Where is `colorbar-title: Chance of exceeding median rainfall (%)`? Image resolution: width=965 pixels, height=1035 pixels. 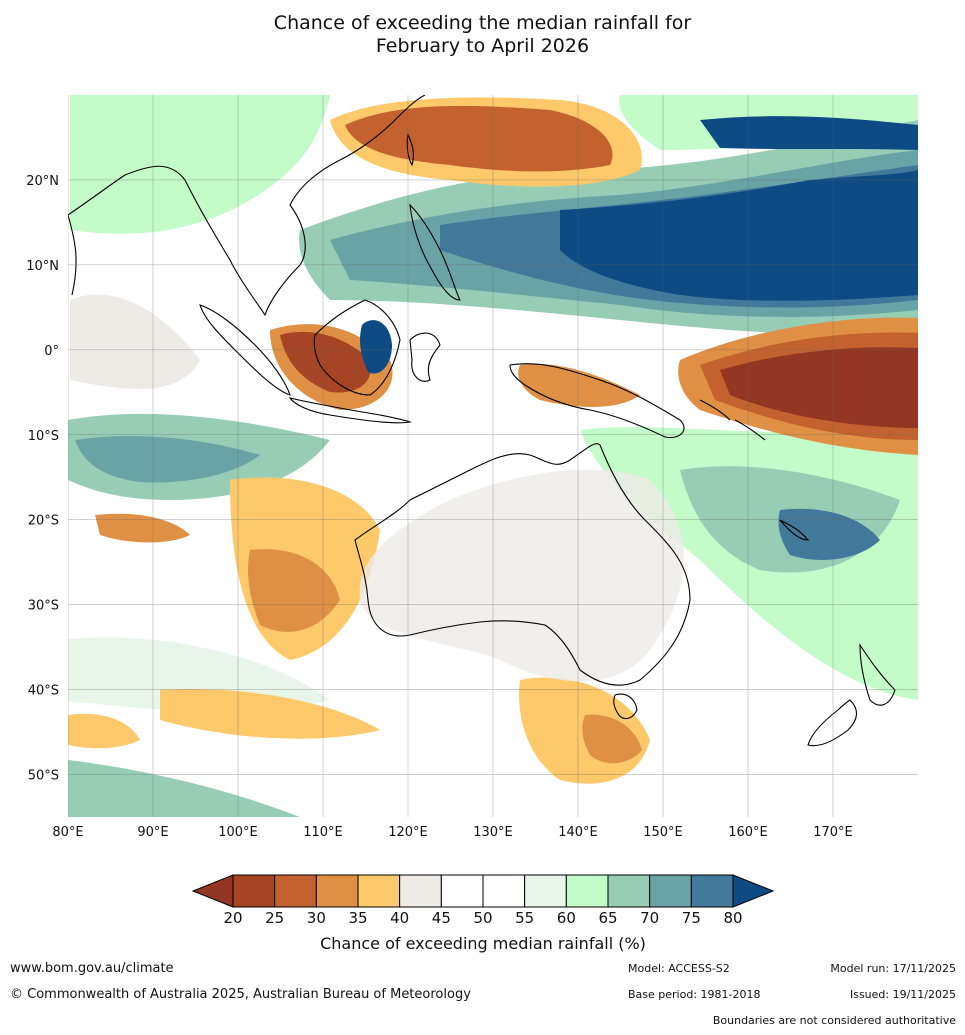
colorbar-title: Chance of exceeding median rainfall (%) is located at coordinates (483, 943).